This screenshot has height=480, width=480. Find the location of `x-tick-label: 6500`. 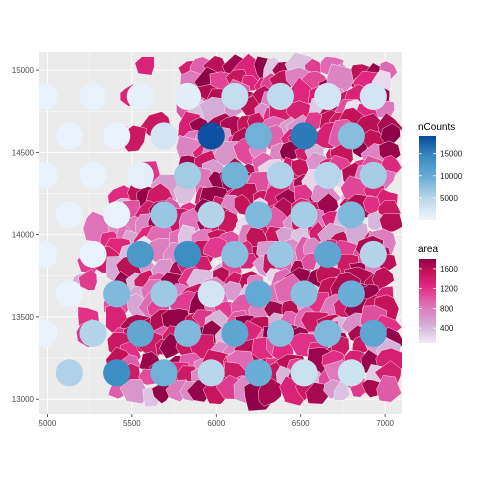

x-tick-label: 6500 is located at coordinates (301, 423).